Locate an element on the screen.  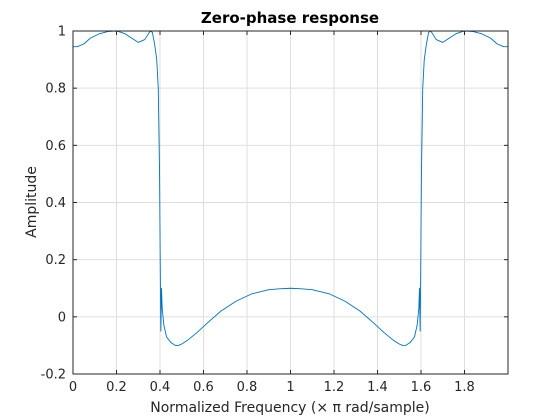
y-axis-label: Amplitude is located at coordinates (32, 202).